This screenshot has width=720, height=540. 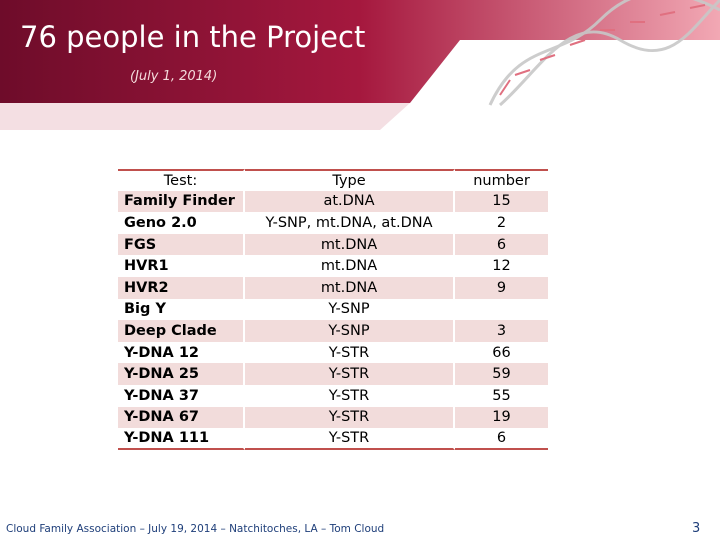 What do you see at coordinates (181, 309) in the screenshot?
I see `table-cell: Big Y` at bounding box center [181, 309].